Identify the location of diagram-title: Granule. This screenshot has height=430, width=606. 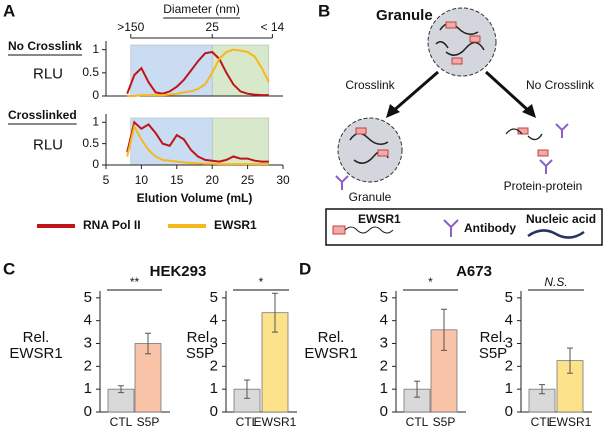
(404, 15).